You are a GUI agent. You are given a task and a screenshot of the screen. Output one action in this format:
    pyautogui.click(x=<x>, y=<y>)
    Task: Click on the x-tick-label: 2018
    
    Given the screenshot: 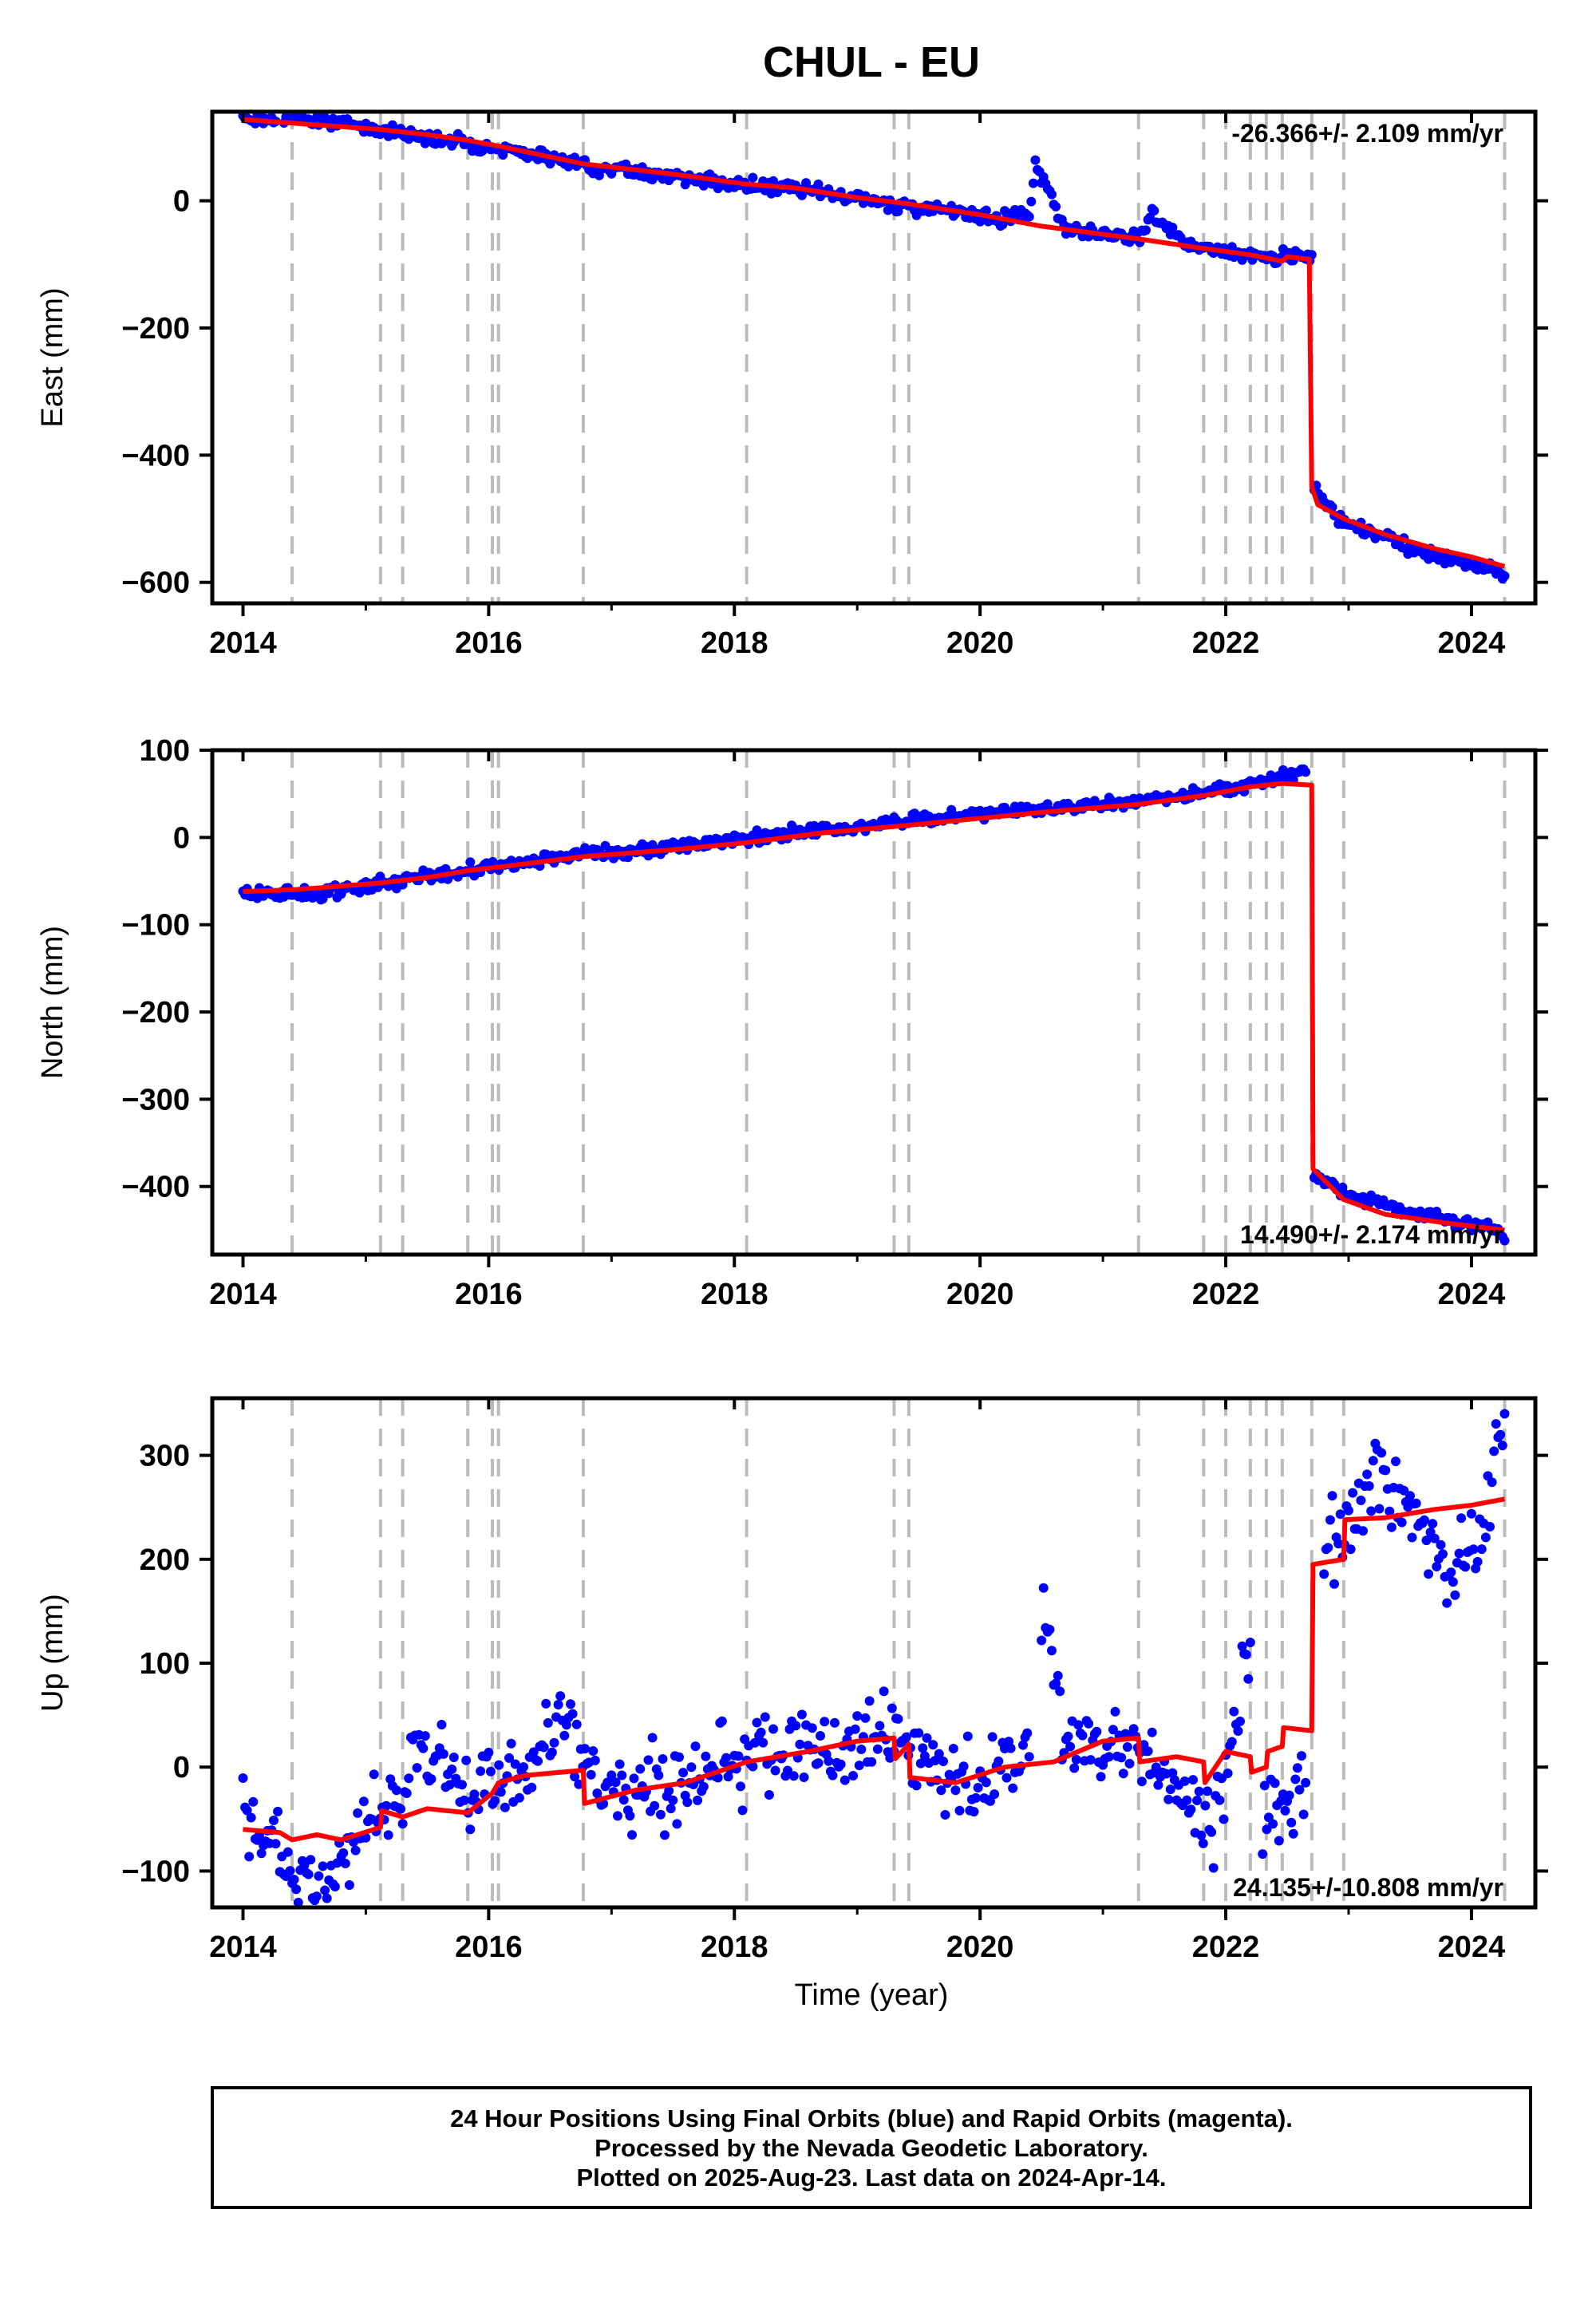 What is the action you would take?
    pyautogui.click(x=734, y=643)
    